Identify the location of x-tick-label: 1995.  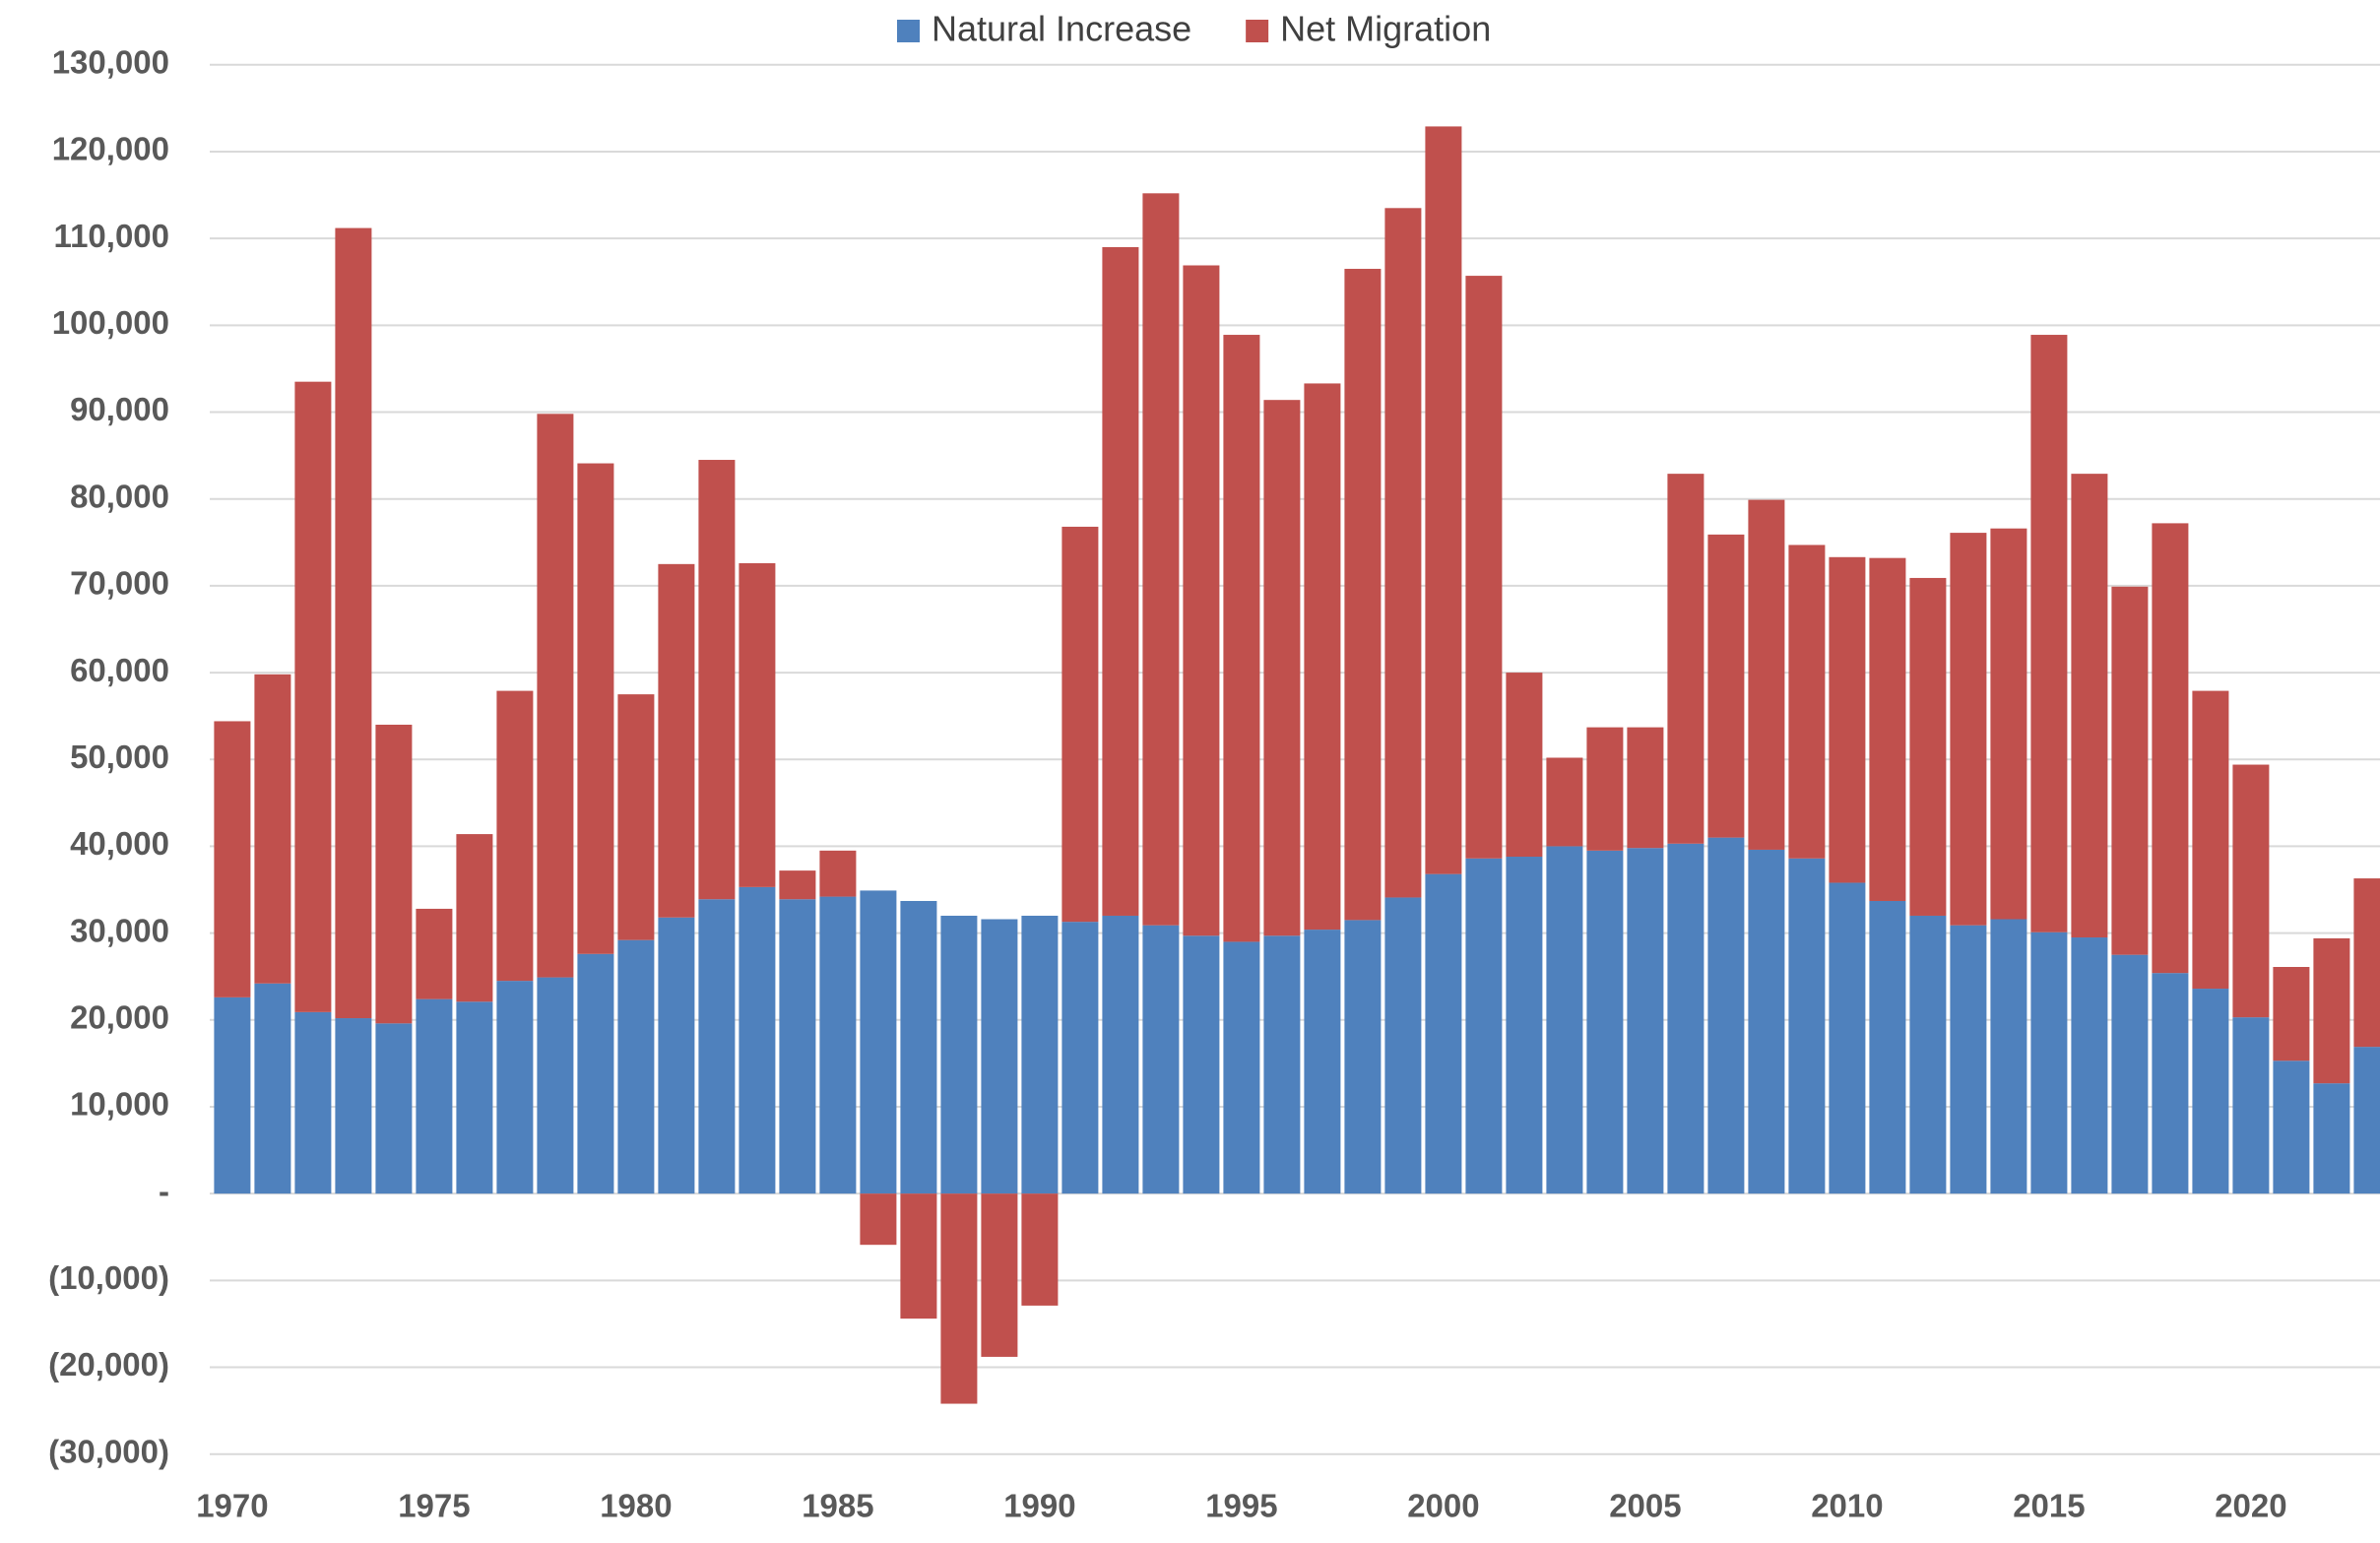
(1241, 1506).